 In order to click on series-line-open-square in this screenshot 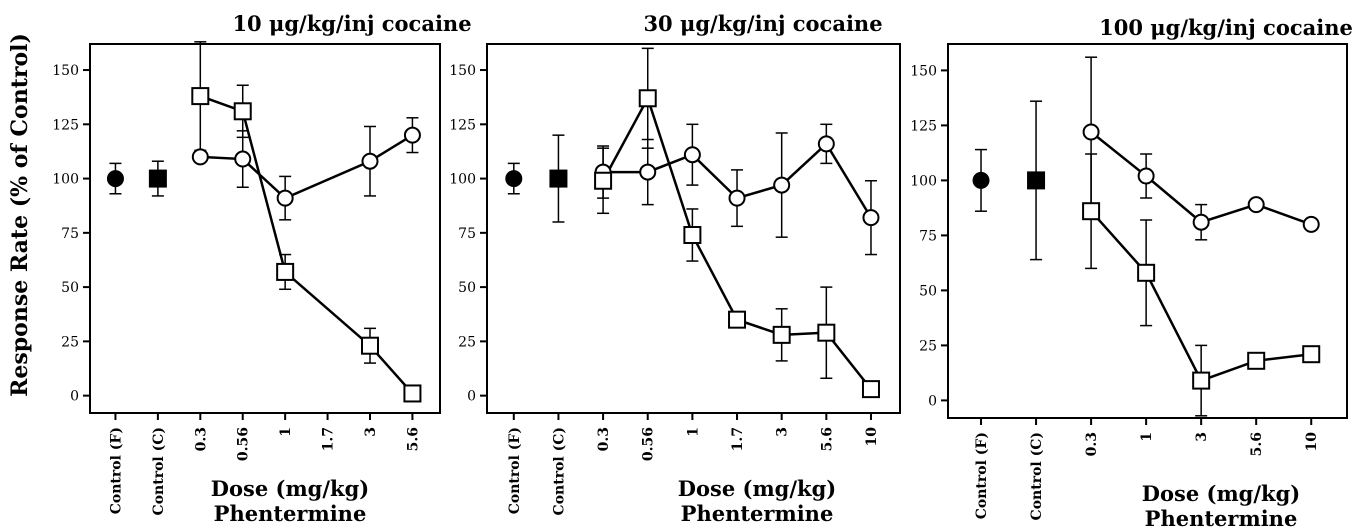, I will do `click(306, 244)`.